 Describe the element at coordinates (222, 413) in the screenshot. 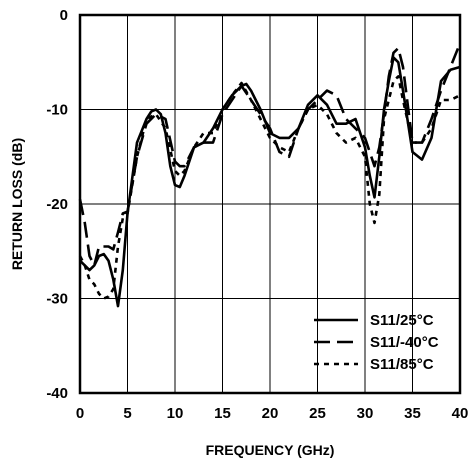

I see `x-tick-label: 15` at that location.